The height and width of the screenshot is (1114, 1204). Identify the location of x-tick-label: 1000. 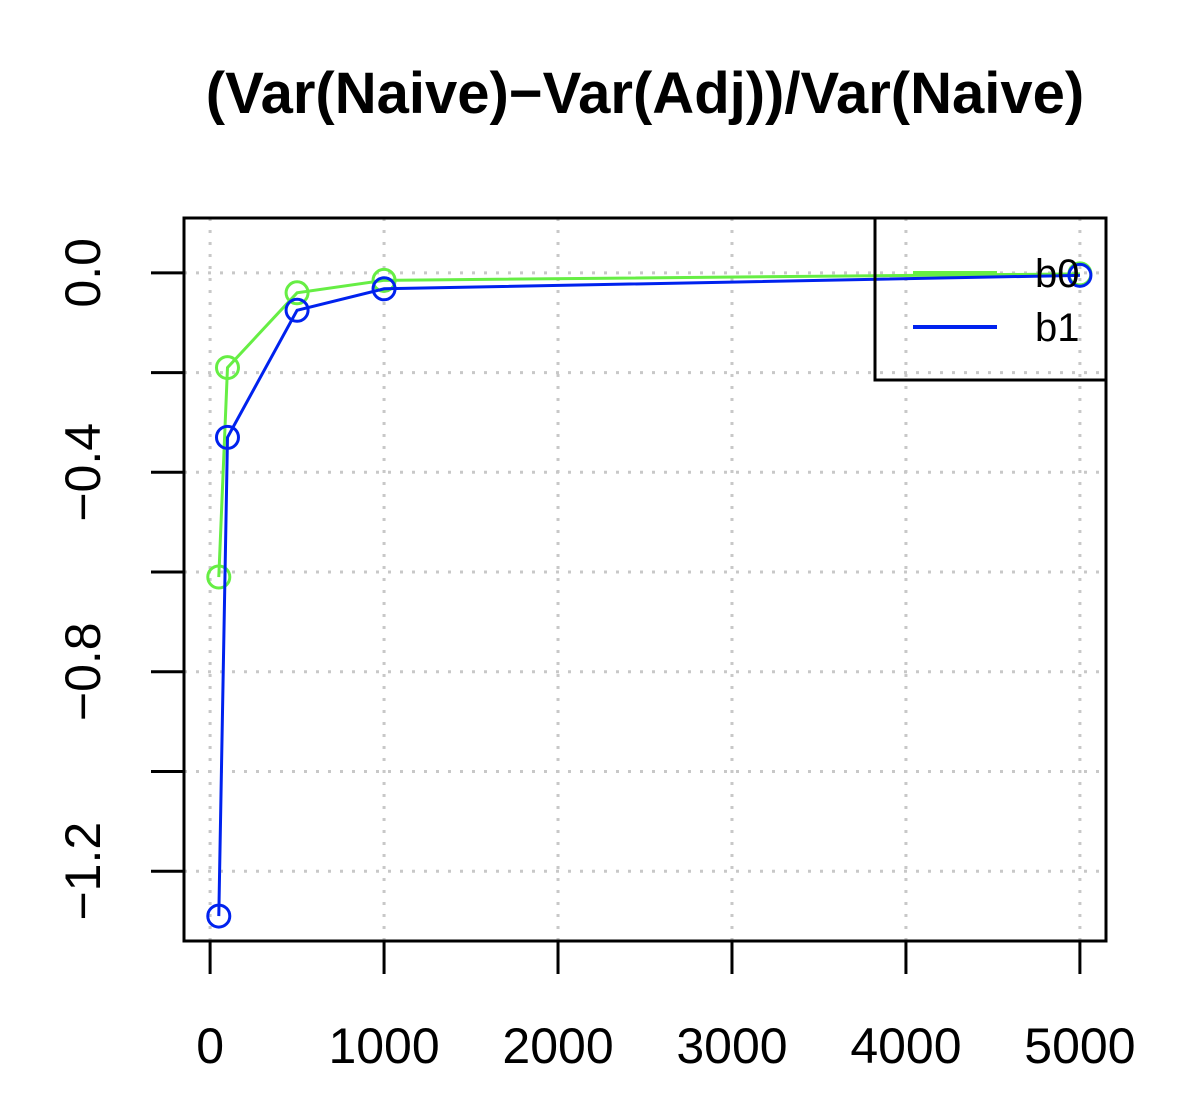
(383, 1046).